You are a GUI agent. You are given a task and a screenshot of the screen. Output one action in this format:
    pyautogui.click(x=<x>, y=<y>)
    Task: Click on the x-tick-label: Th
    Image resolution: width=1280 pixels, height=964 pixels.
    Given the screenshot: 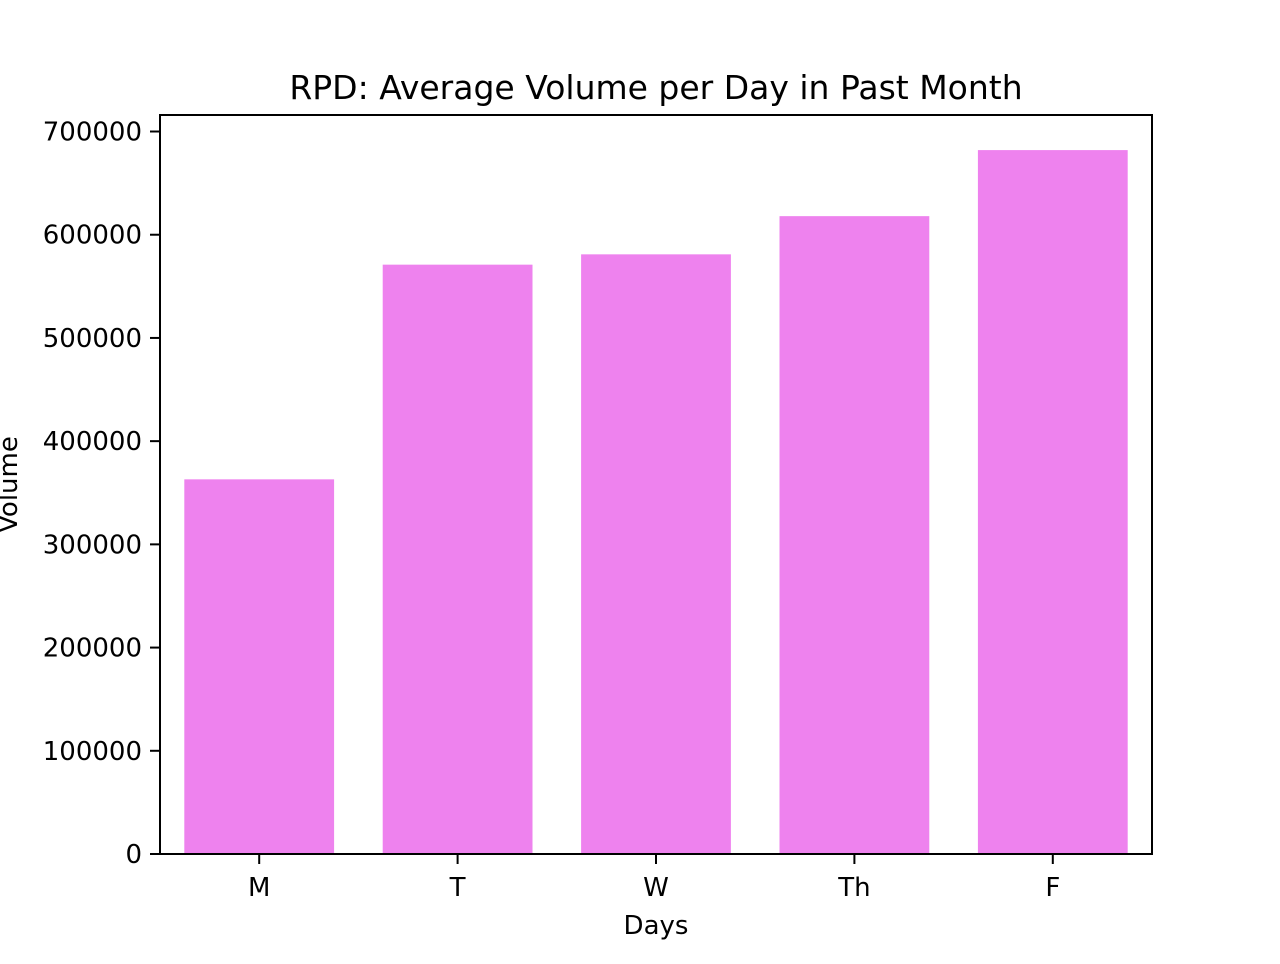 What is the action you would take?
    pyautogui.click(x=853, y=888)
    